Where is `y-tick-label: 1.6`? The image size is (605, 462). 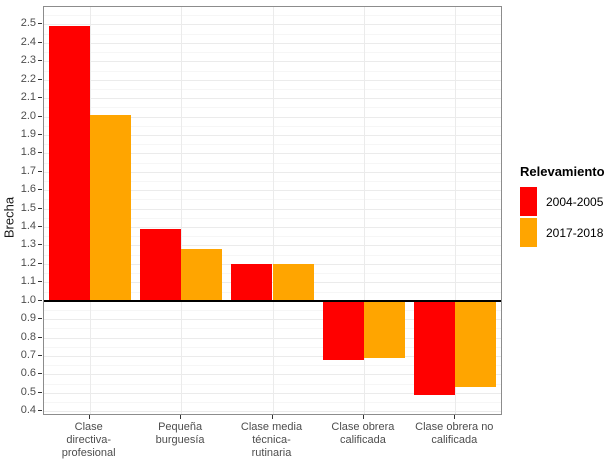 y-tick-label: 1.6 is located at coordinates (28, 189).